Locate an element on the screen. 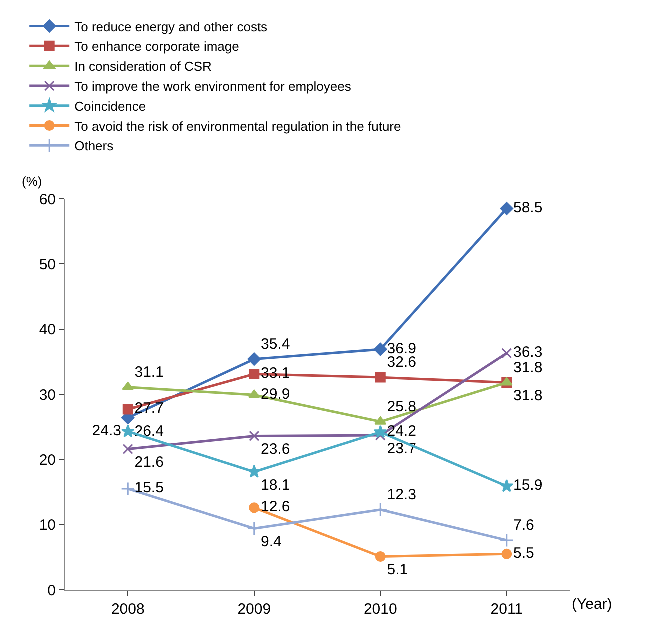  data-label: 21.6 is located at coordinates (149, 463).